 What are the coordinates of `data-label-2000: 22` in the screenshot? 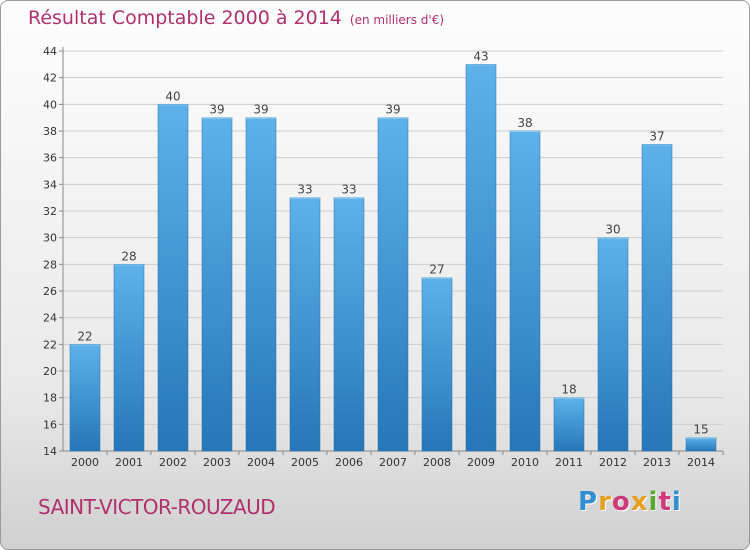 It's located at (84, 336).